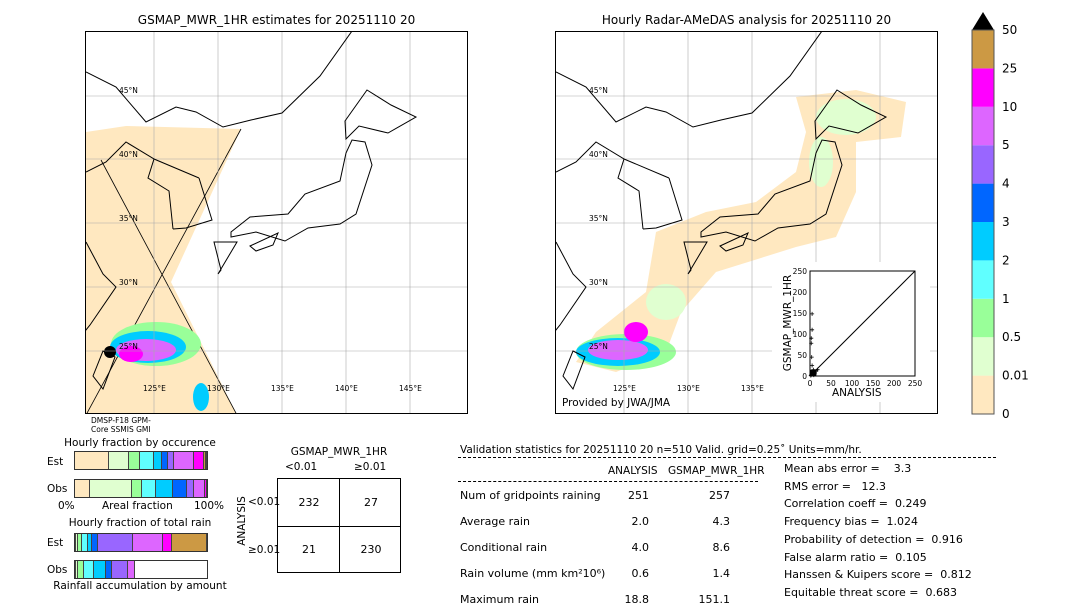 Image resolution: width=1080 pixels, height=612 pixels. Describe the element at coordinates (721, 521) in the screenshot. I see `stat-gsmap: 4.3` at that location.